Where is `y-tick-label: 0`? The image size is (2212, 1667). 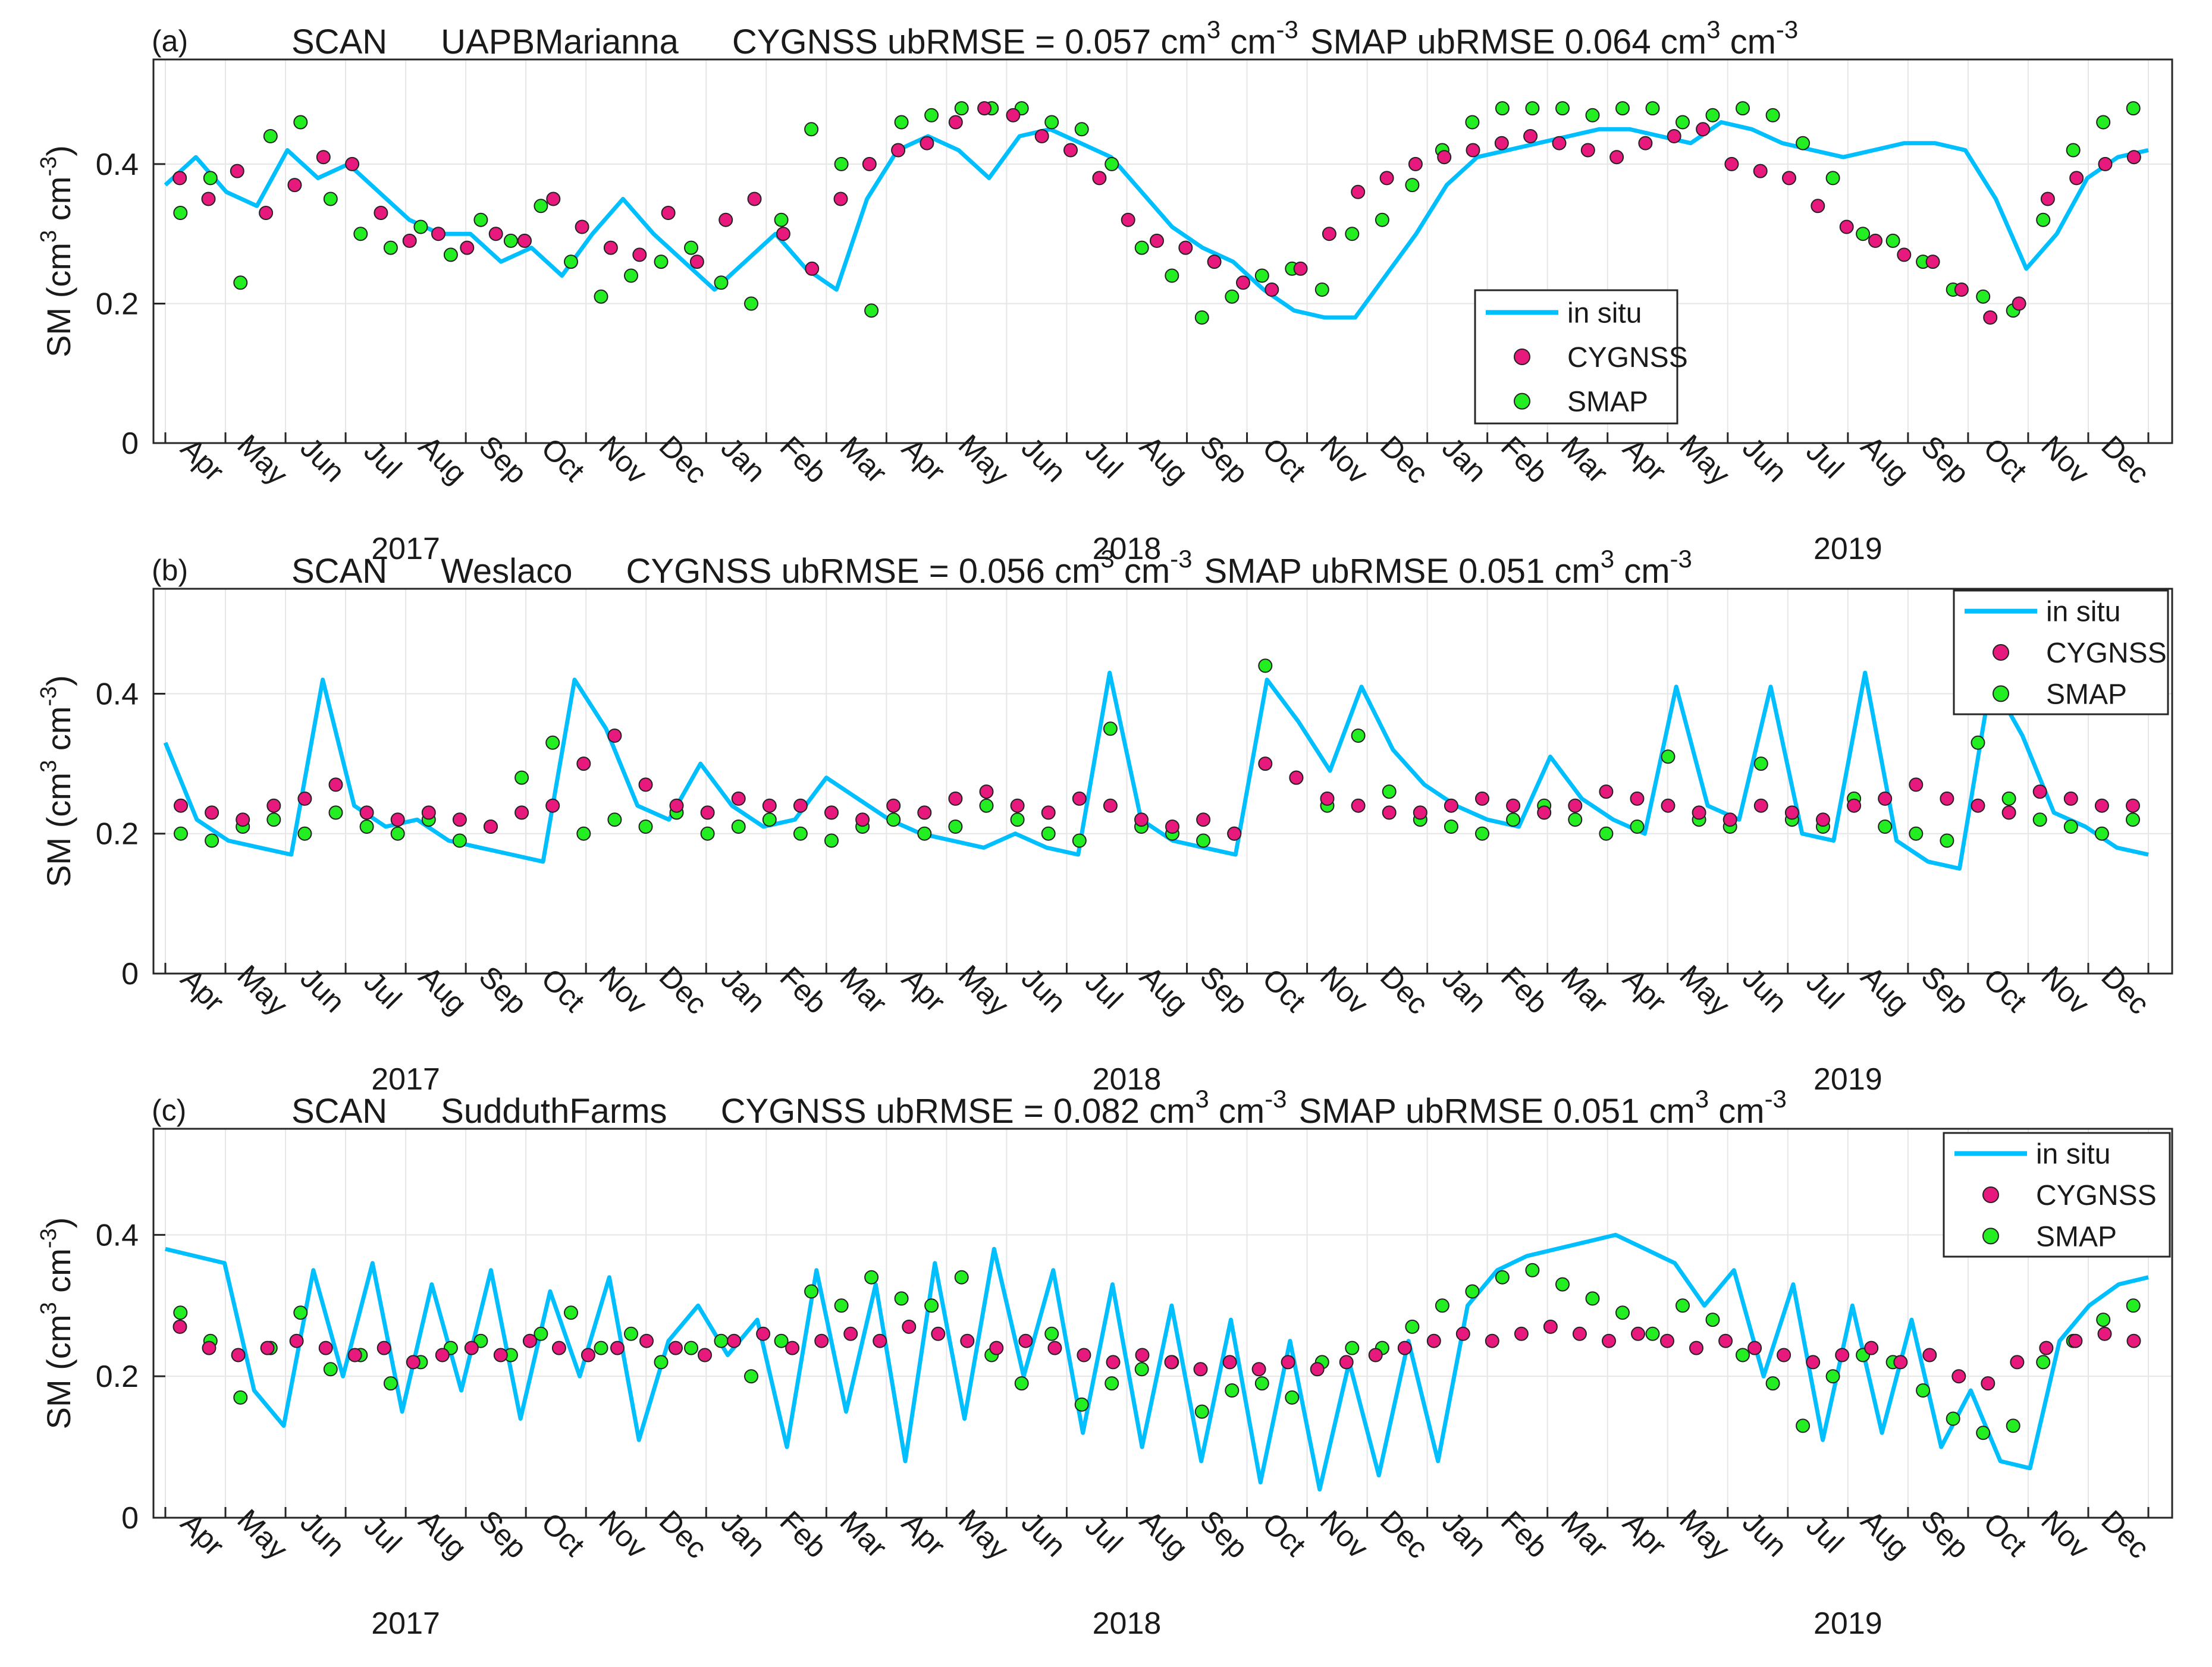 y-tick-label: 0 is located at coordinates (130, 1518).